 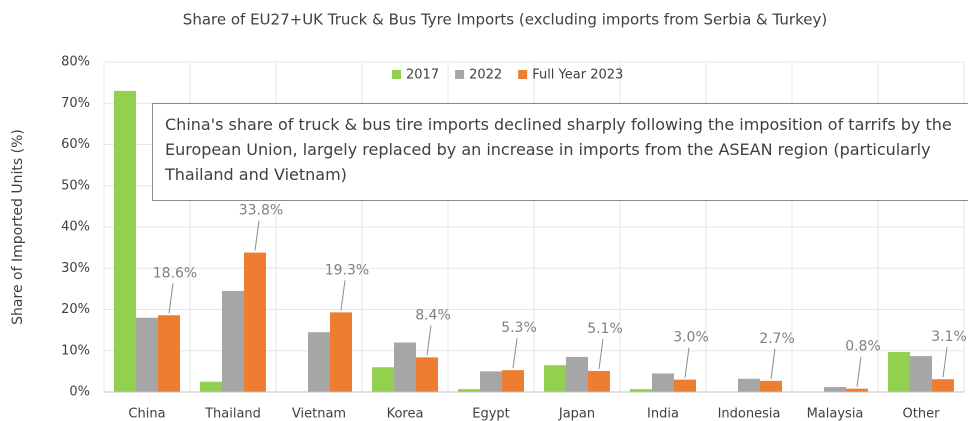 What do you see at coordinates (75, 309) in the screenshot?
I see `y-tick-label: 20%` at bounding box center [75, 309].